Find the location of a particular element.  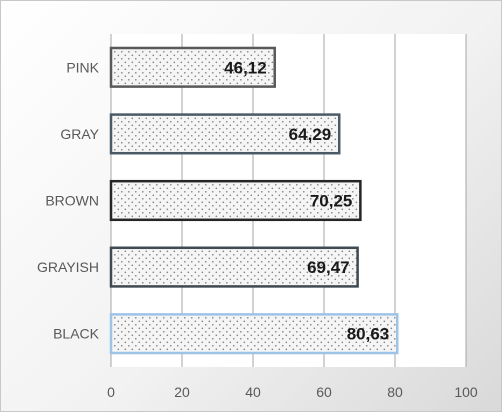

category-label: GRAY is located at coordinates (79, 134).